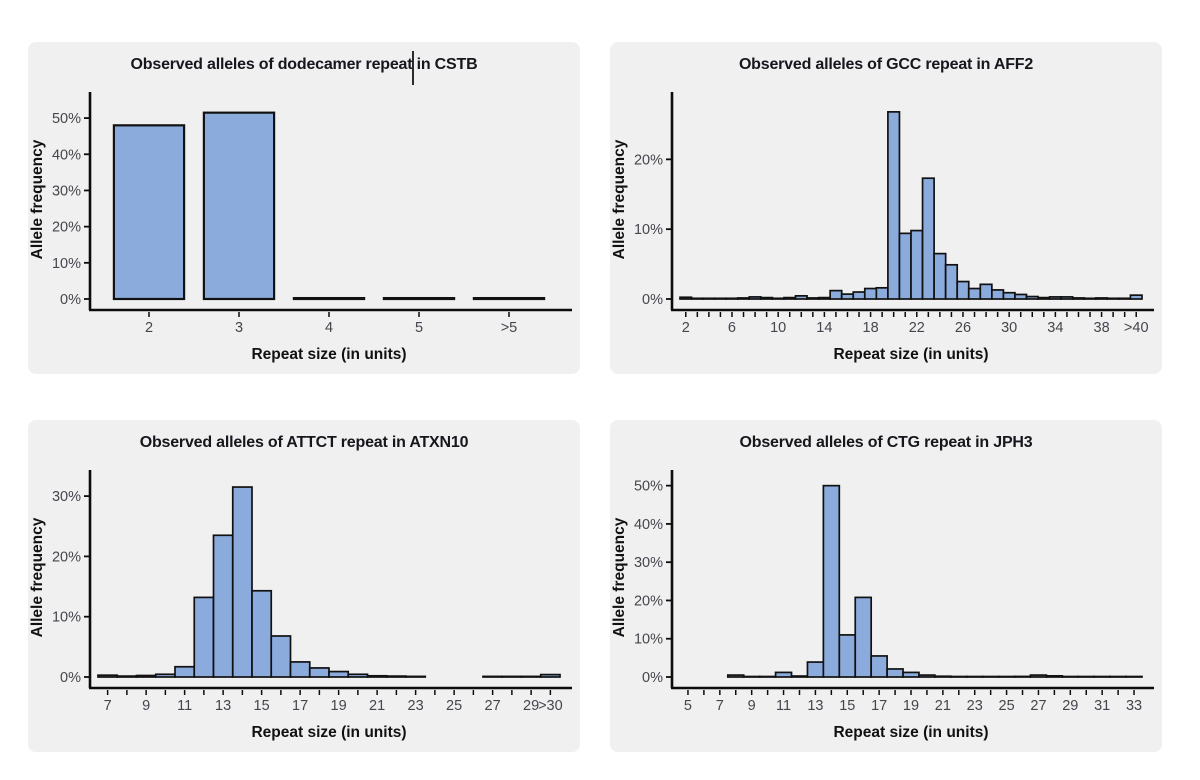  Describe the element at coordinates (413, 68) in the screenshot. I see `text-cursor-ibeam` at that location.